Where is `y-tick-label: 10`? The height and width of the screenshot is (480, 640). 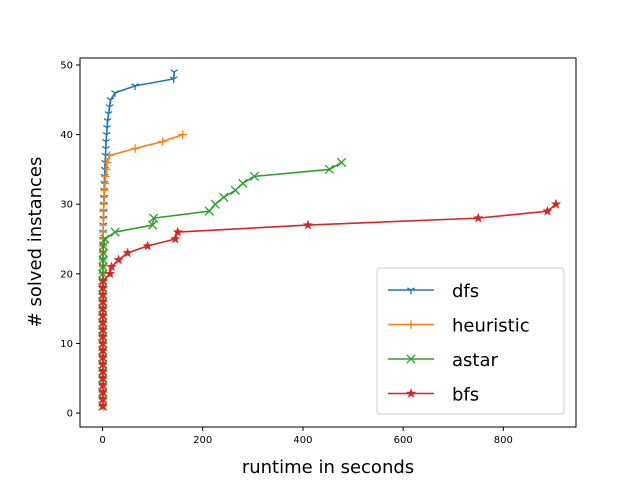 y-tick-label: 10 is located at coordinates (66, 344).